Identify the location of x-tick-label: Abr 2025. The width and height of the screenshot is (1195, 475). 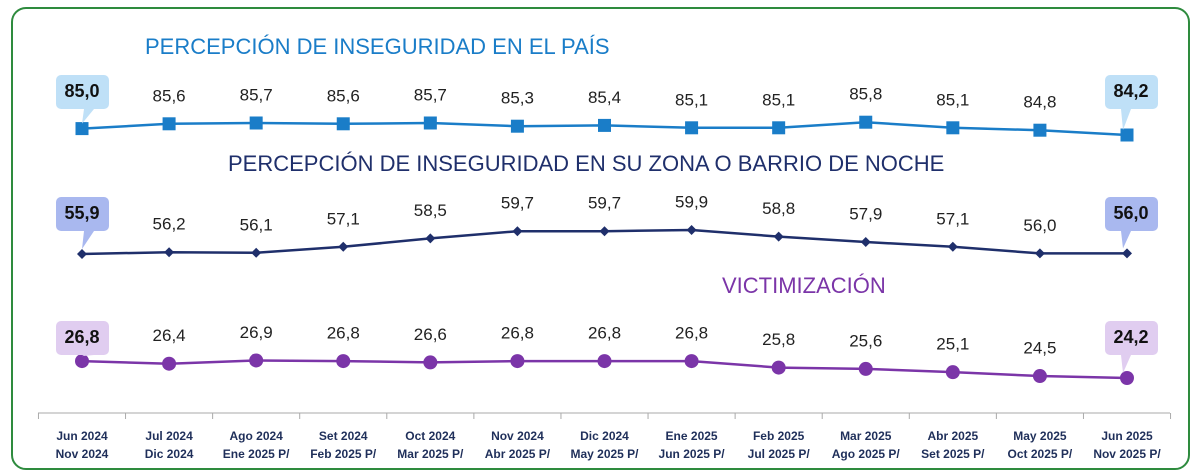
(952, 436).